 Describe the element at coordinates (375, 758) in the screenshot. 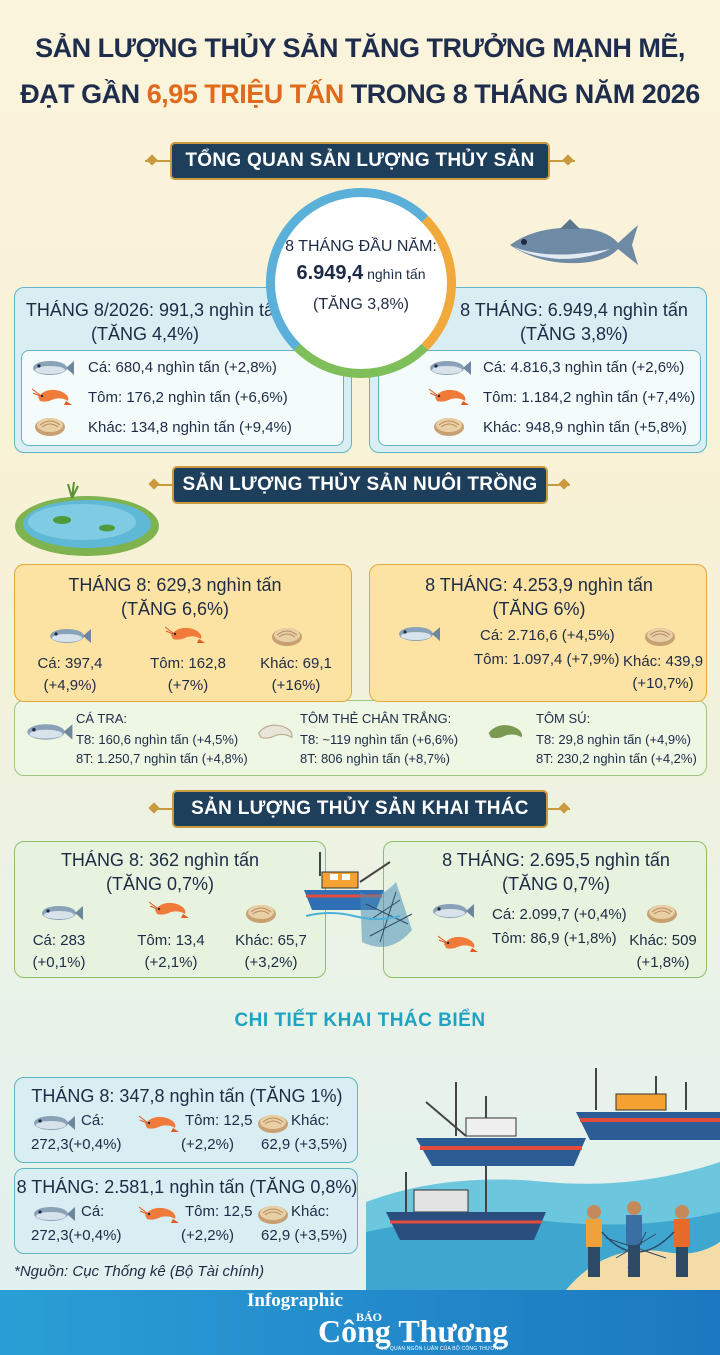

I see `species-ytd: 8T: 806 nghìn tấn (+8,7%)` at that location.